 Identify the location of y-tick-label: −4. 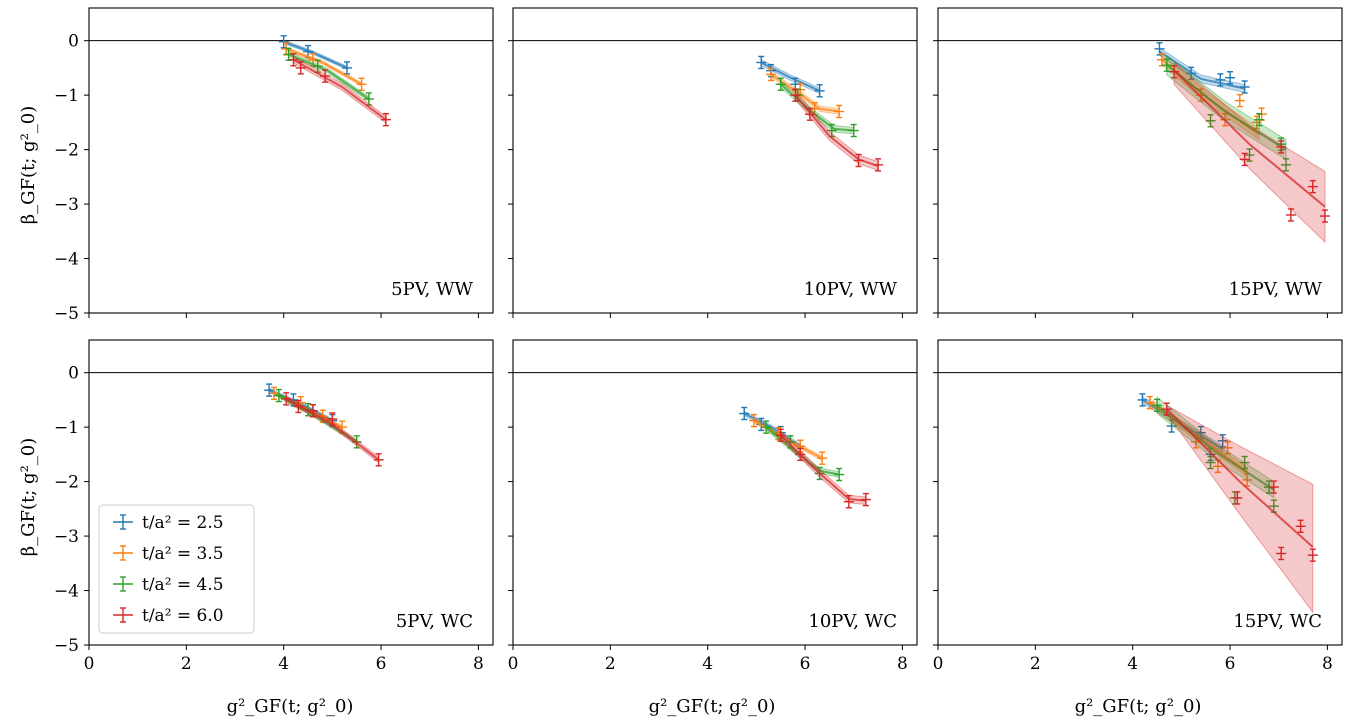
(66, 260).